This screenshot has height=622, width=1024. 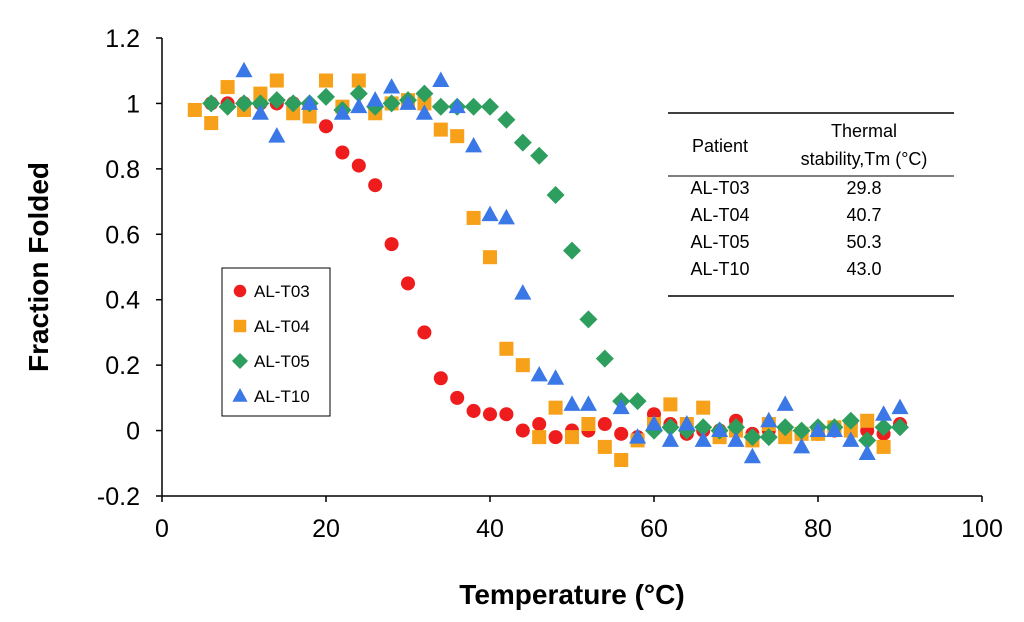 I want to click on table-cell-tm: 40.7, so click(x=863, y=215).